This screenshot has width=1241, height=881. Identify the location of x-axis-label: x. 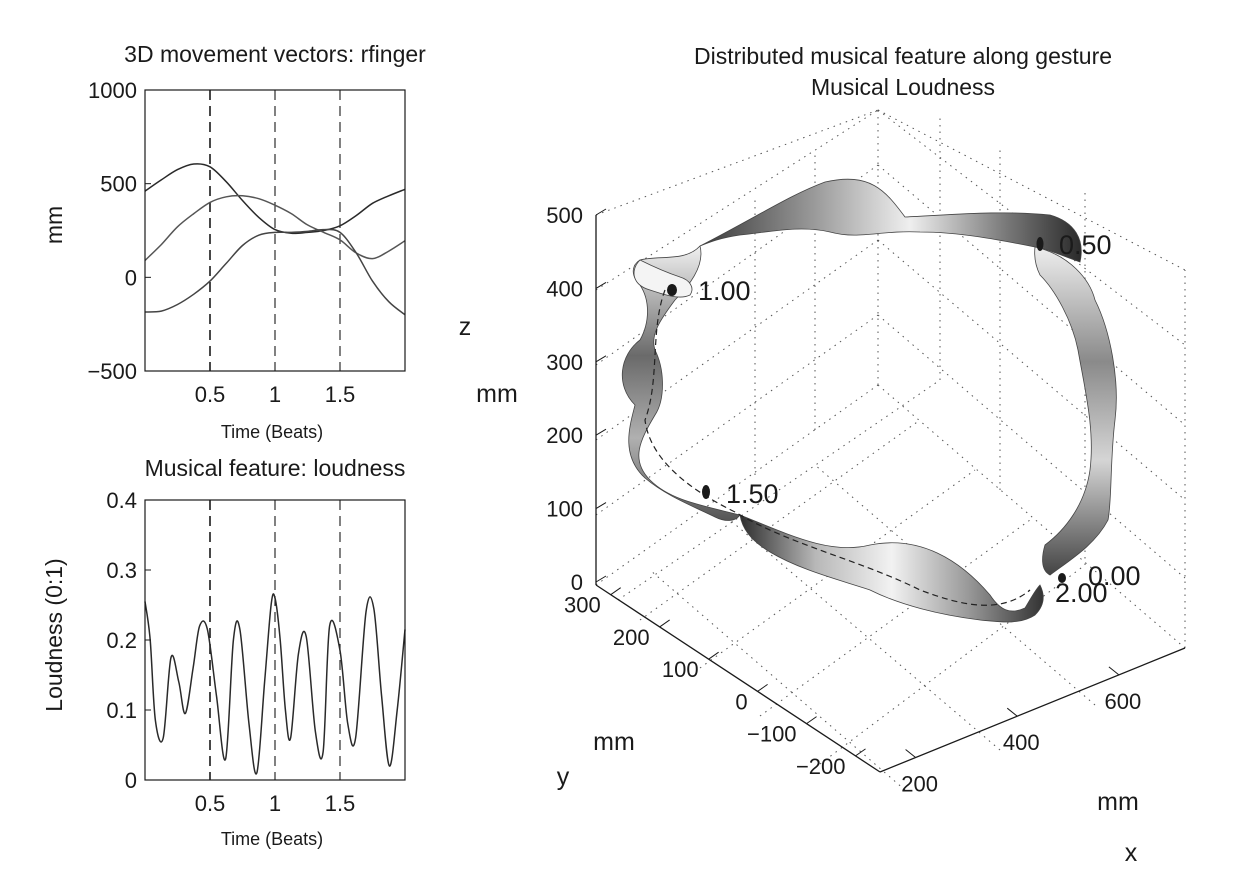
(1131, 853).